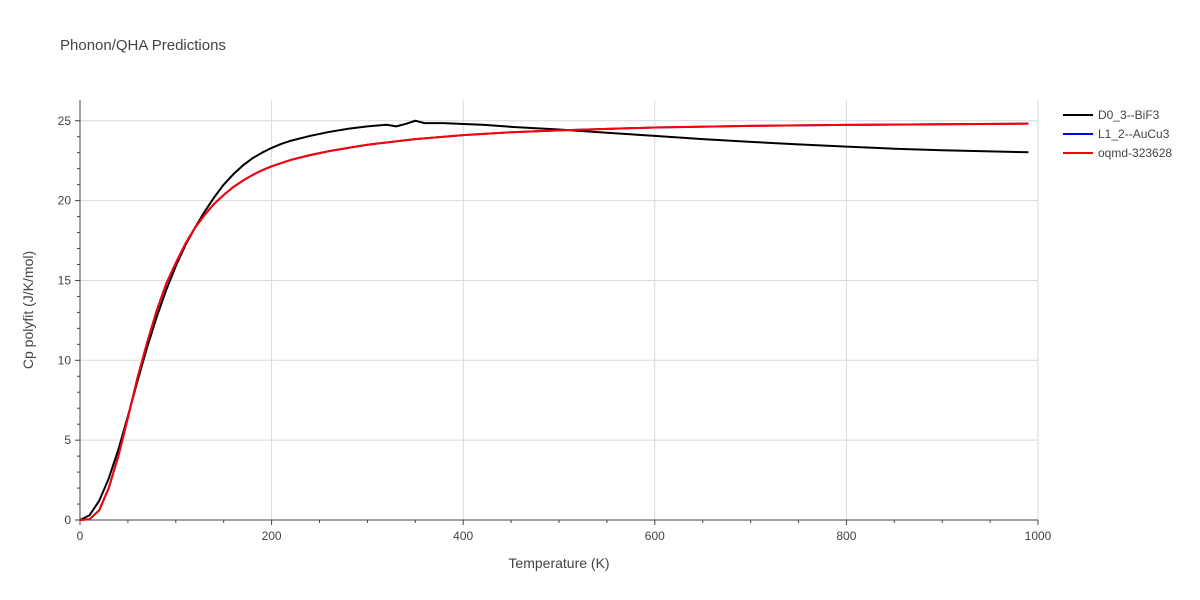  Describe the element at coordinates (143, 45) in the screenshot. I see `chart-title: Phonon/QHA Predictions` at that location.